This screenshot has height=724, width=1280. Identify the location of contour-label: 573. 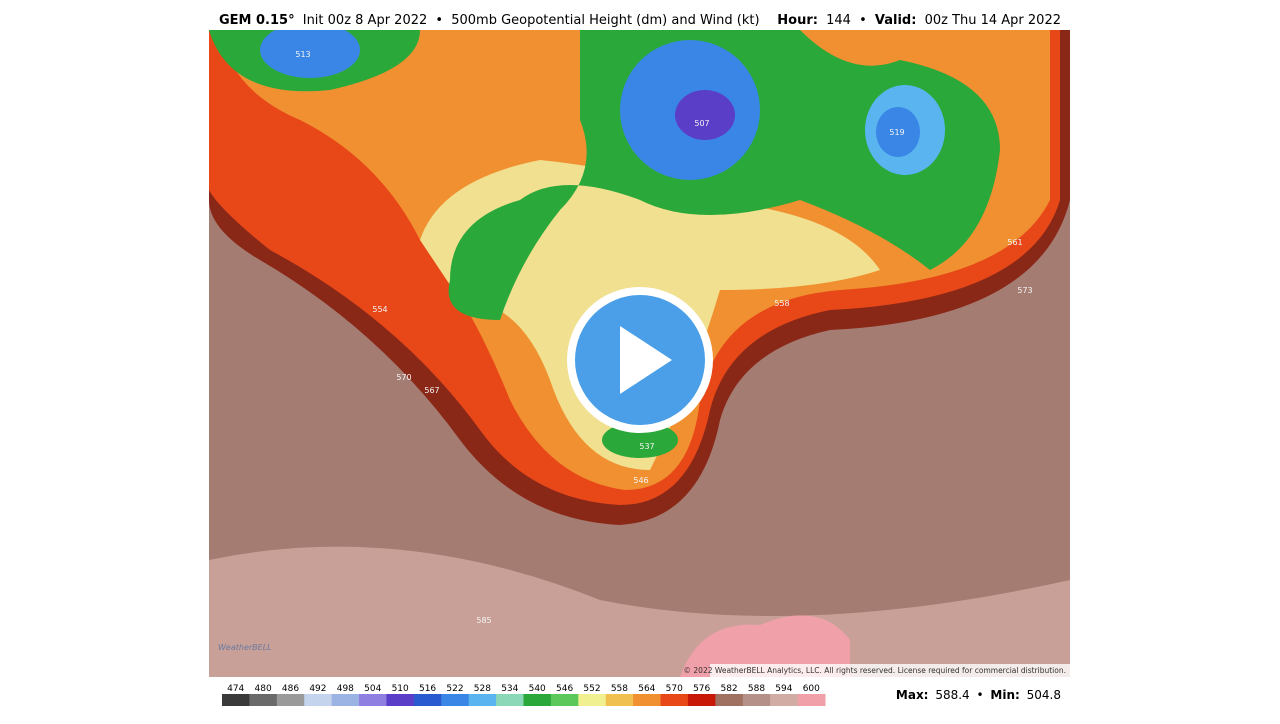
(1024, 290).